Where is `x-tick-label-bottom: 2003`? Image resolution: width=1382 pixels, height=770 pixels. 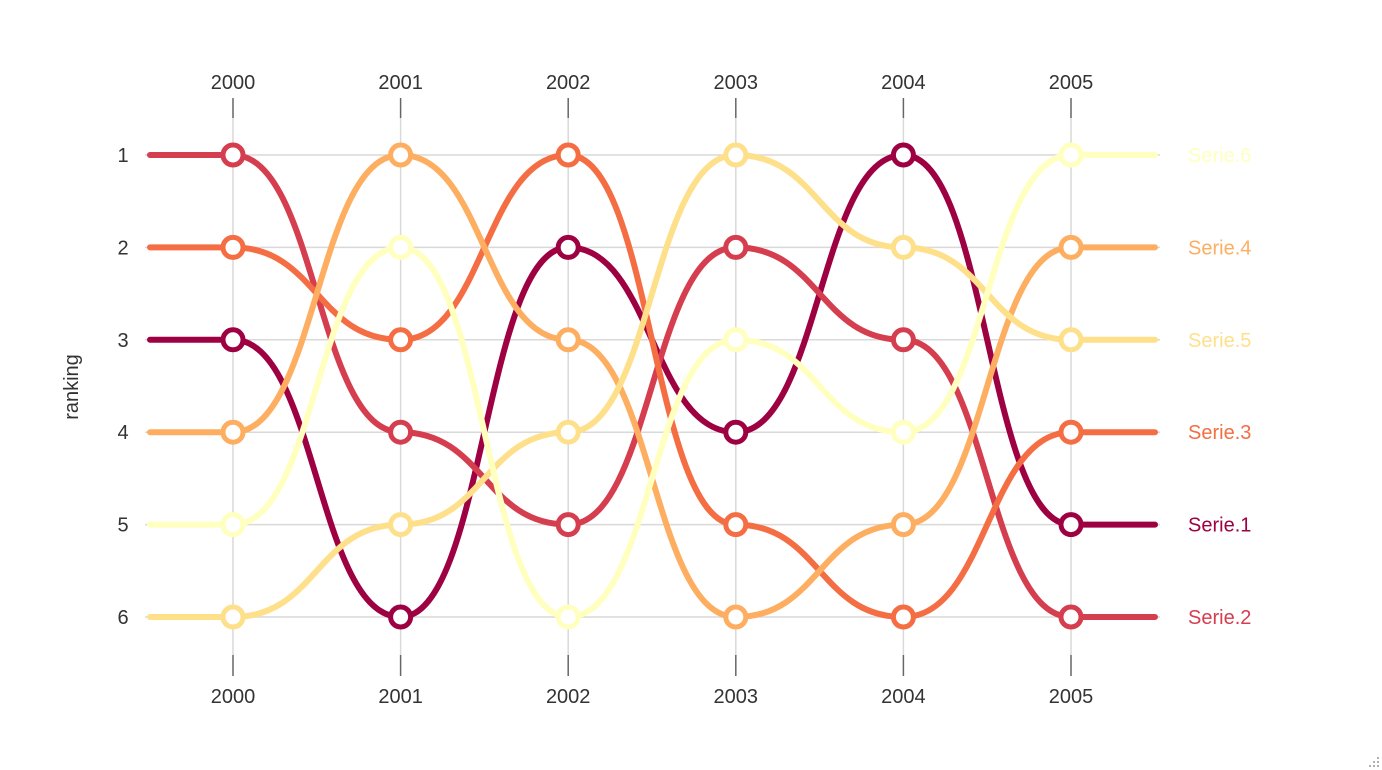 x-tick-label-bottom: 2003 is located at coordinates (736, 697).